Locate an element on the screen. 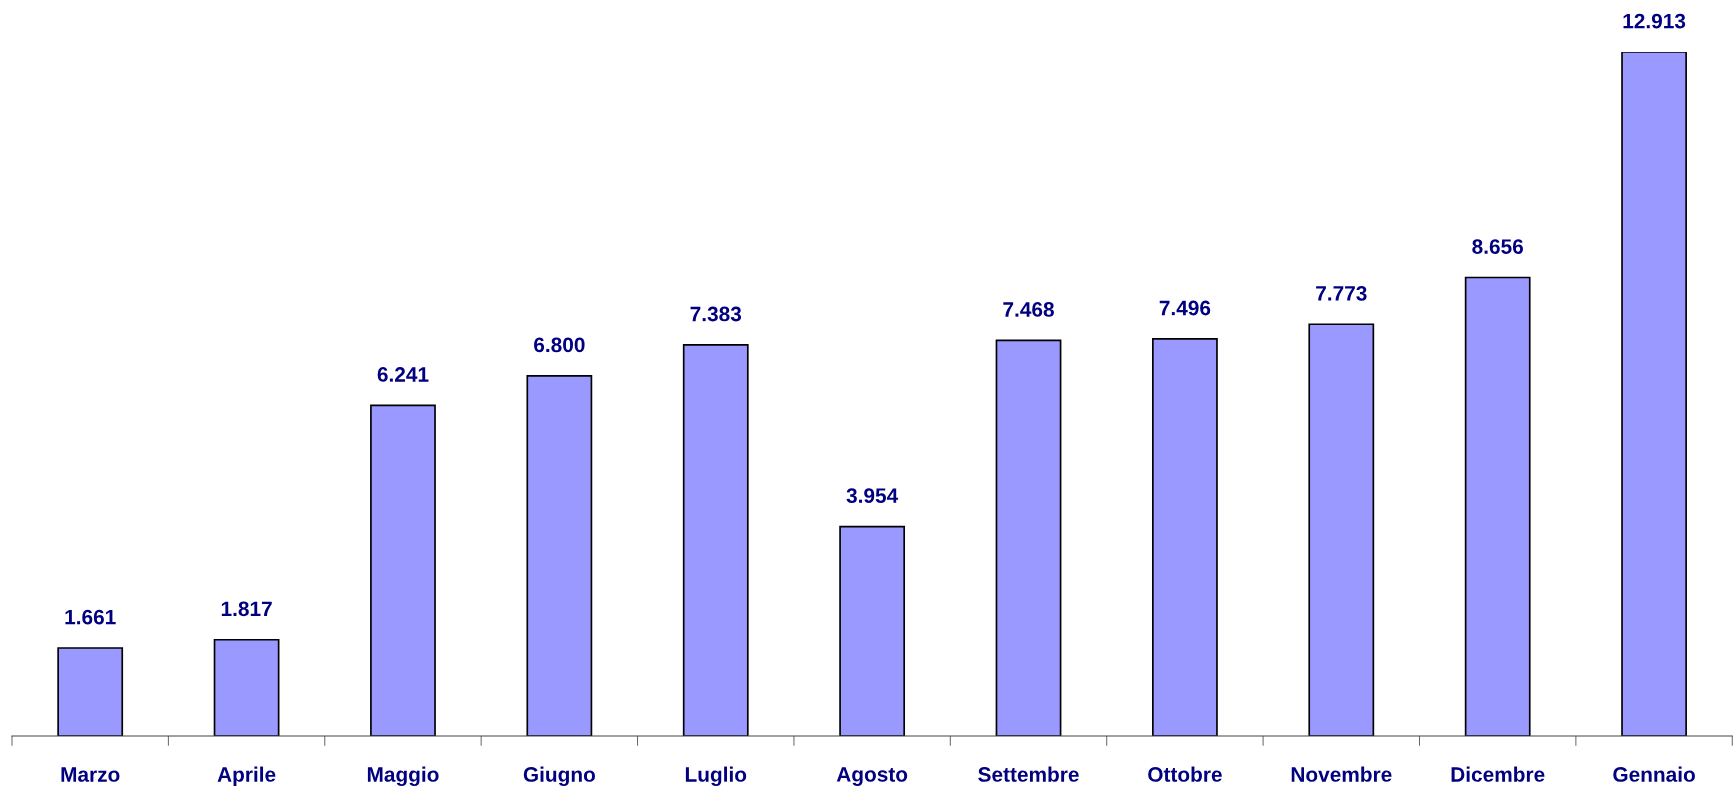 The image size is (1734, 791). data-label: 7.773 is located at coordinates (1341, 293).